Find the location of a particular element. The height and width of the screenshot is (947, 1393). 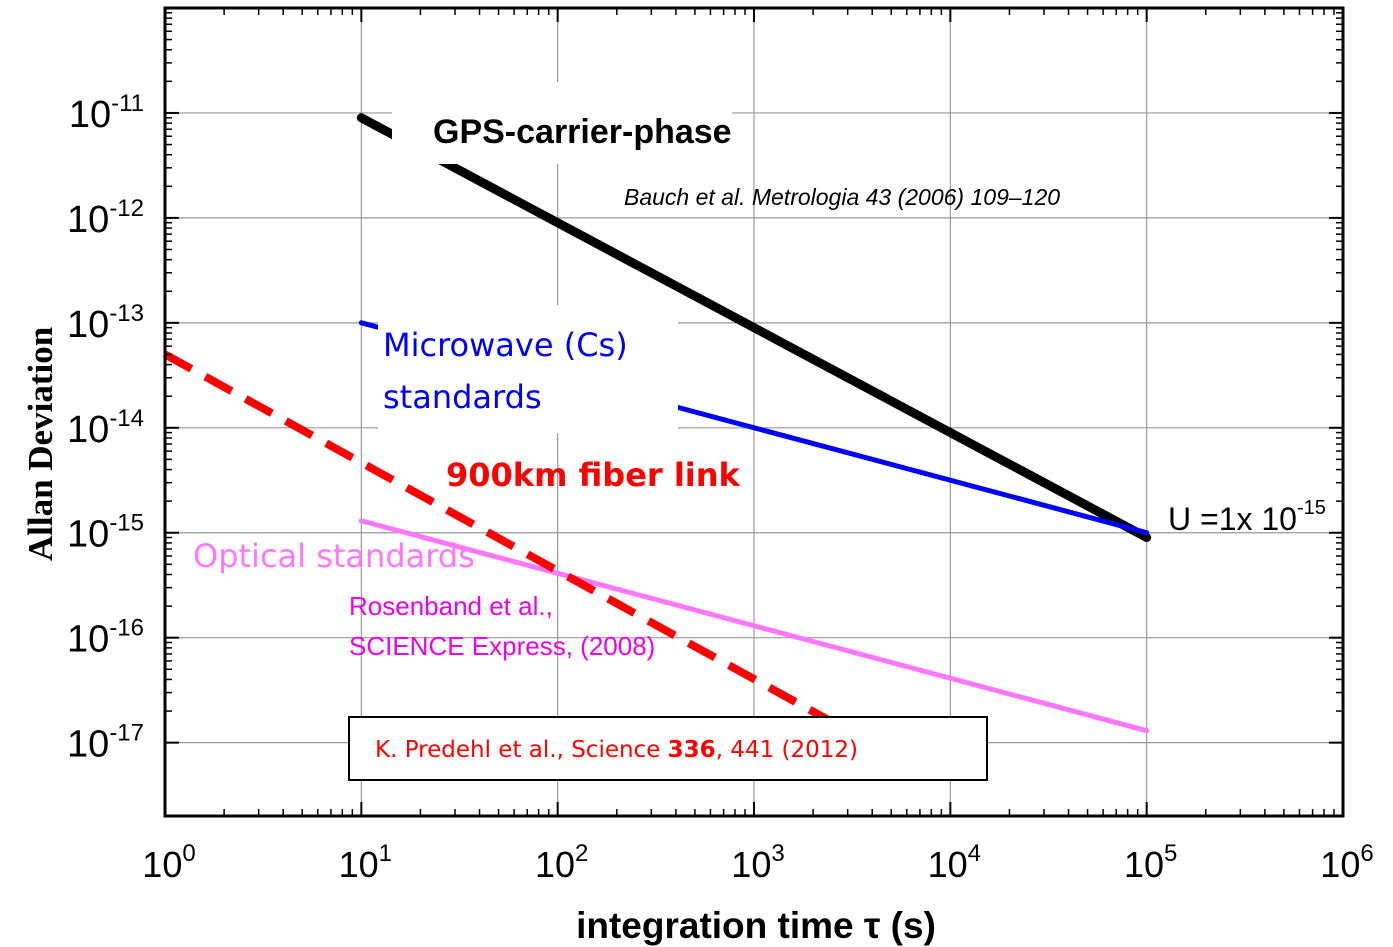

y-tick-label: 10-14 is located at coordinates (105, 428).